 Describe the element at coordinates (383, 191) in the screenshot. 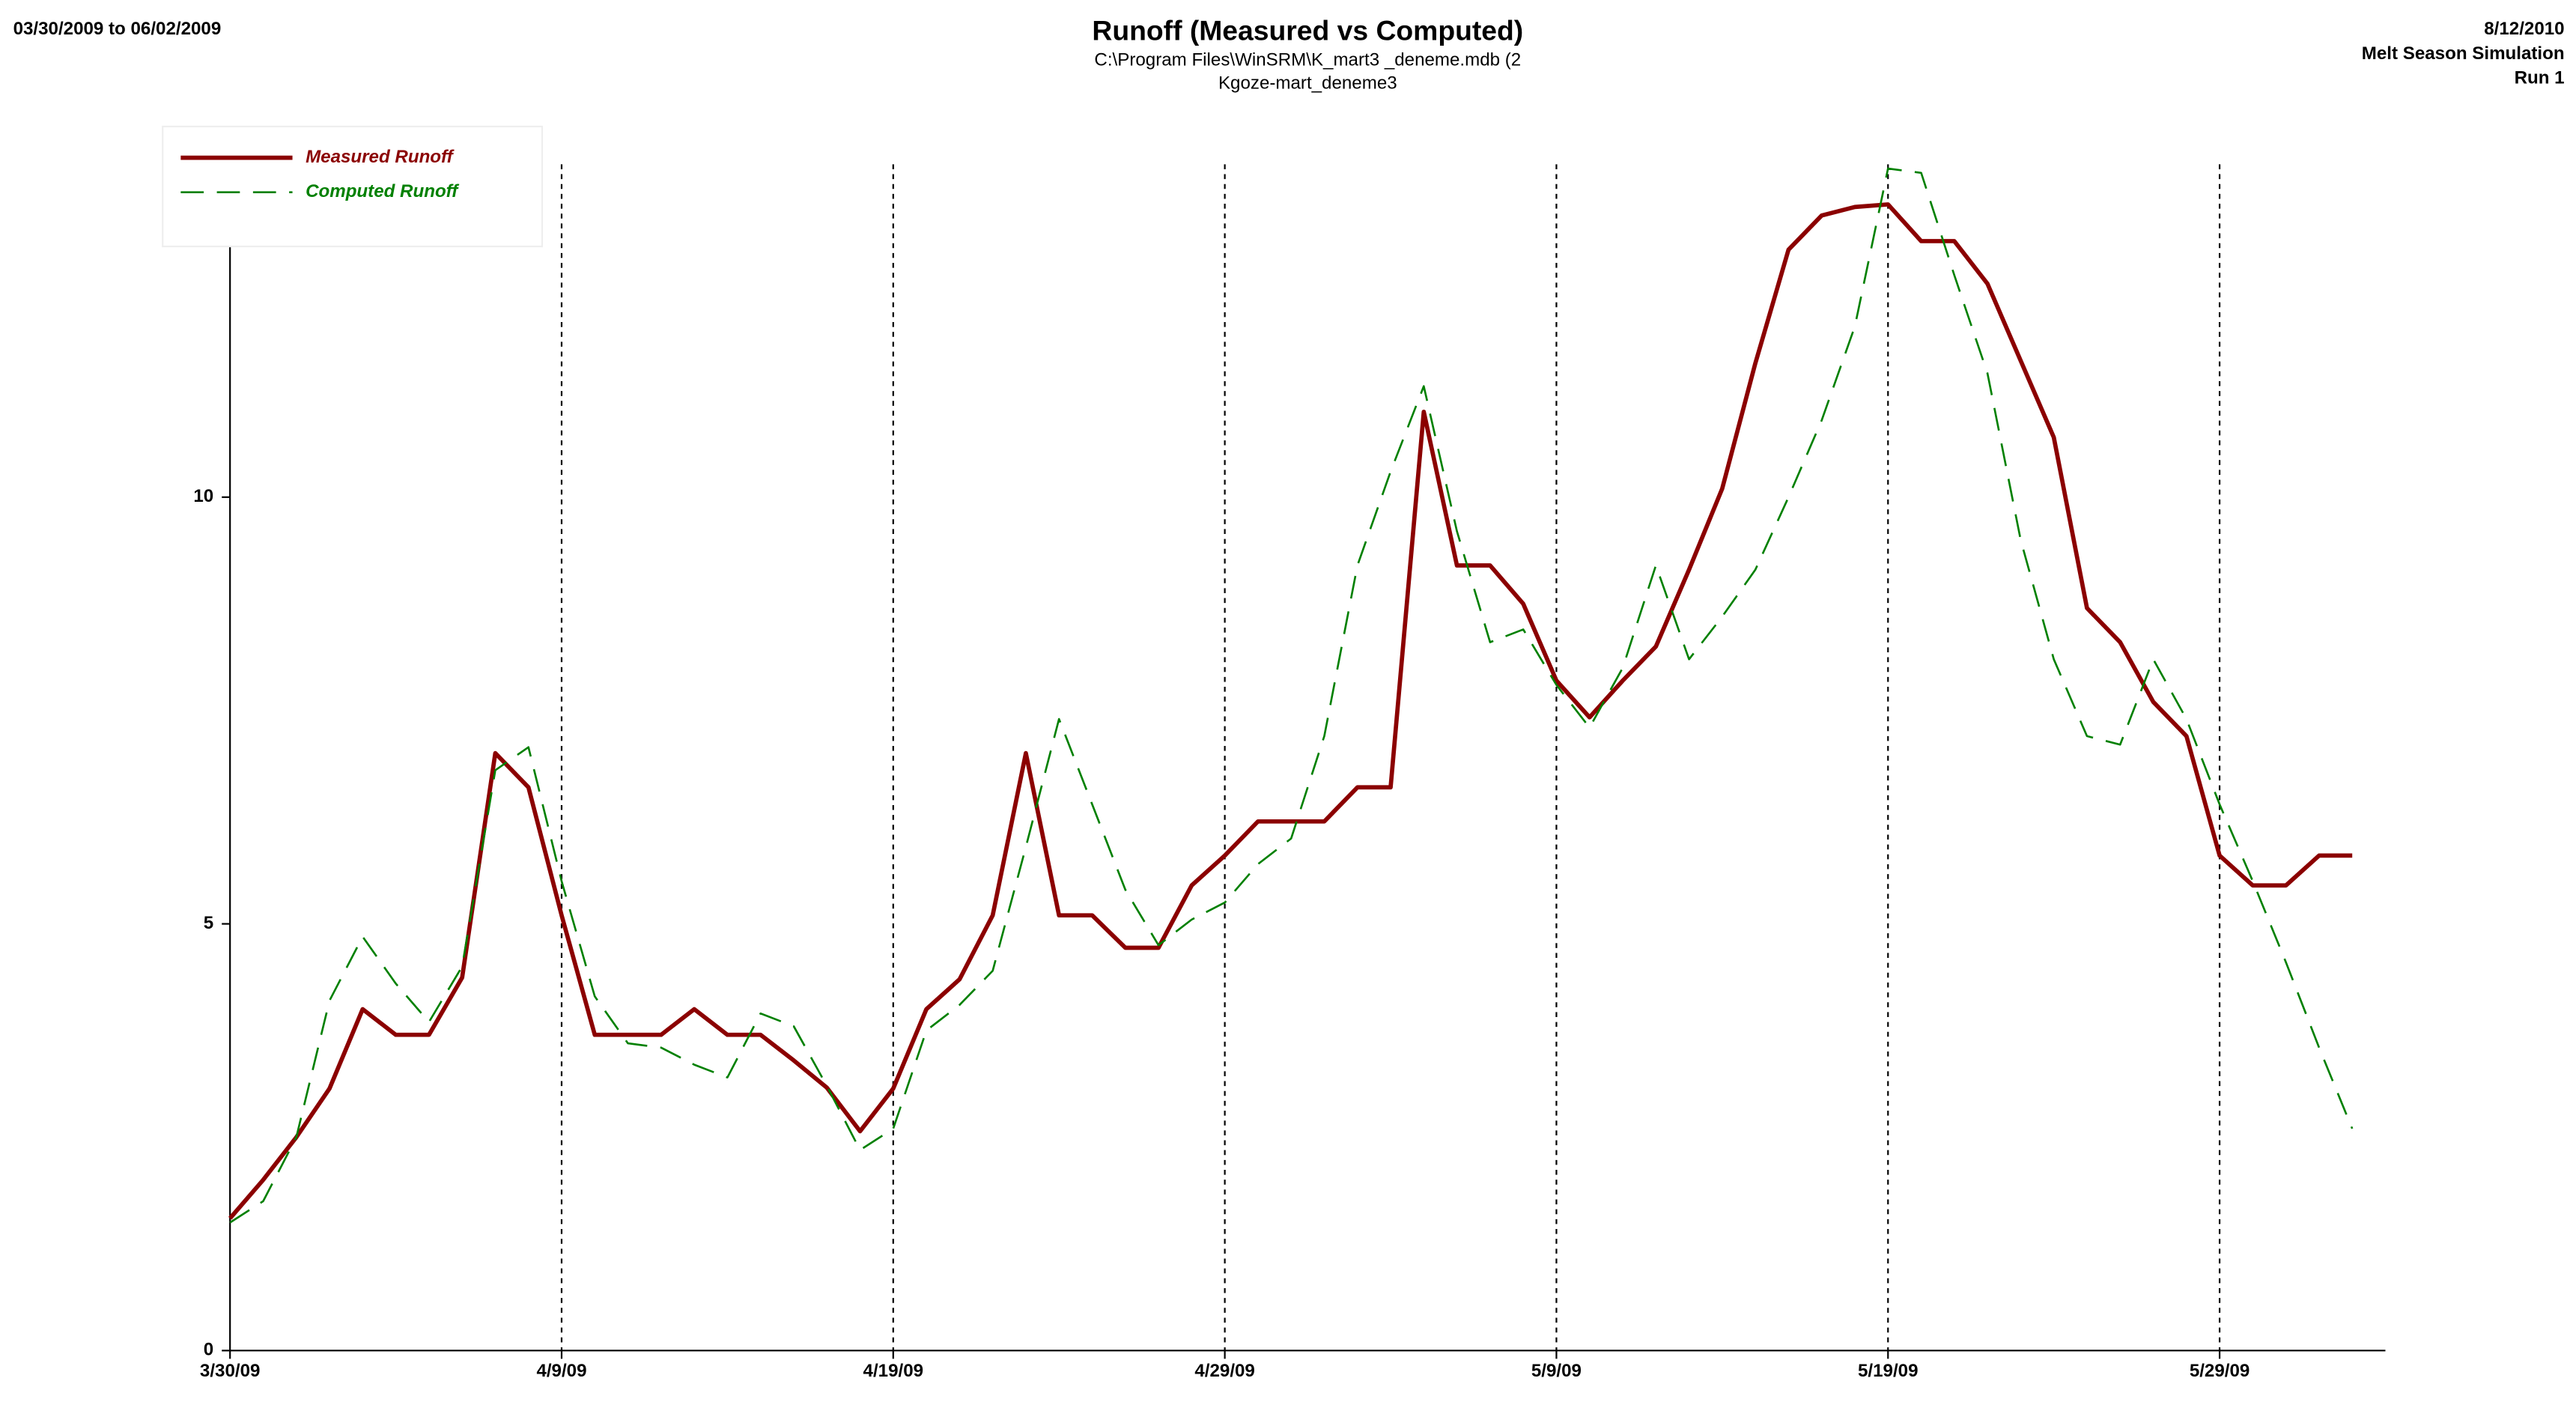

I see `legend-label: Computed Runoff` at that location.